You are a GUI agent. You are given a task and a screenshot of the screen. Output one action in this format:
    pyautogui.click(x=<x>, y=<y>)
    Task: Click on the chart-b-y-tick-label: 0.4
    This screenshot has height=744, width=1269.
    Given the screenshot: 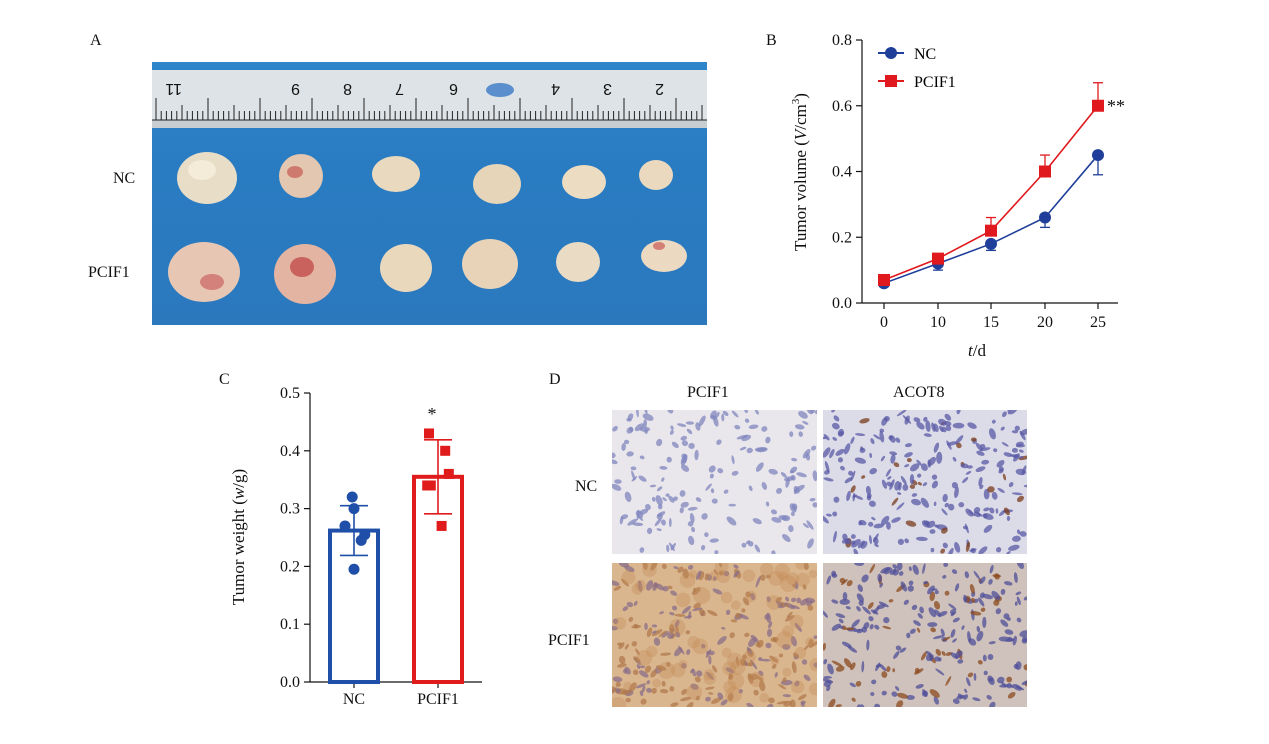 What is the action you would take?
    pyautogui.click(x=842, y=172)
    